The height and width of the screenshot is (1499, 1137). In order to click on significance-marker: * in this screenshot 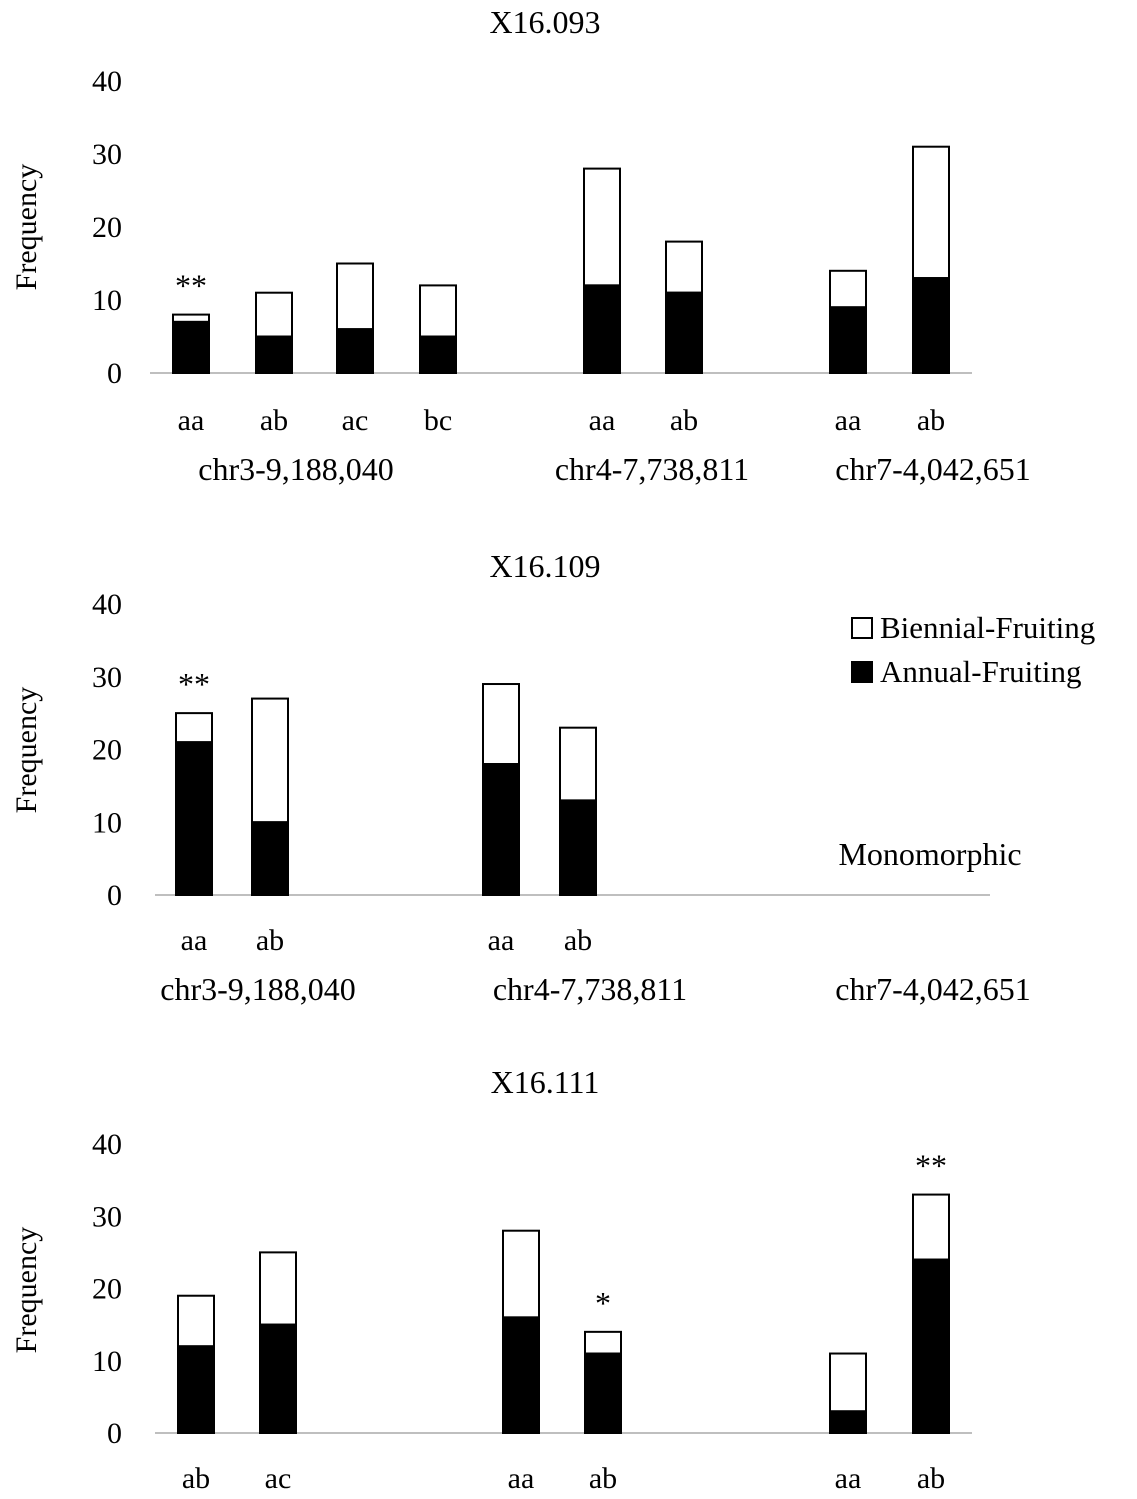, I will do `click(603, 1303)`.